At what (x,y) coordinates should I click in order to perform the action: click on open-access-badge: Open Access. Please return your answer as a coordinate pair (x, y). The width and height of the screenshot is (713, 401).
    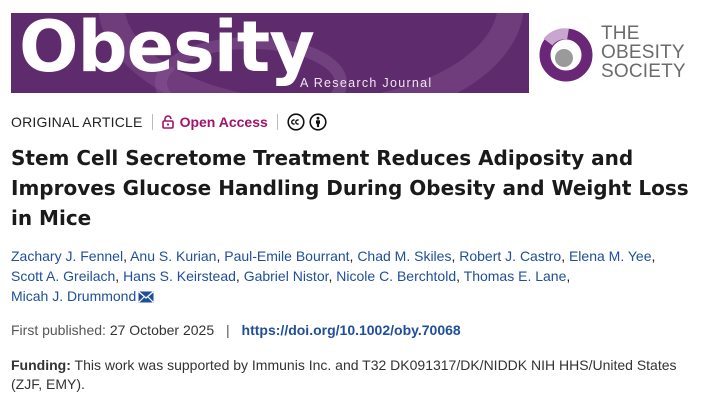
    Looking at the image, I should click on (214, 122).